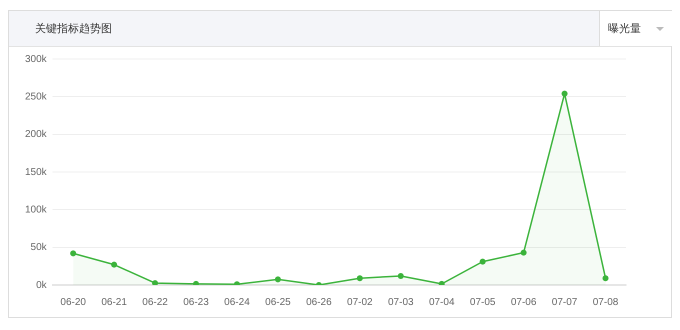  What do you see at coordinates (196, 302) in the screenshot?
I see `x-tick-label: 06-23` at bounding box center [196, 302].